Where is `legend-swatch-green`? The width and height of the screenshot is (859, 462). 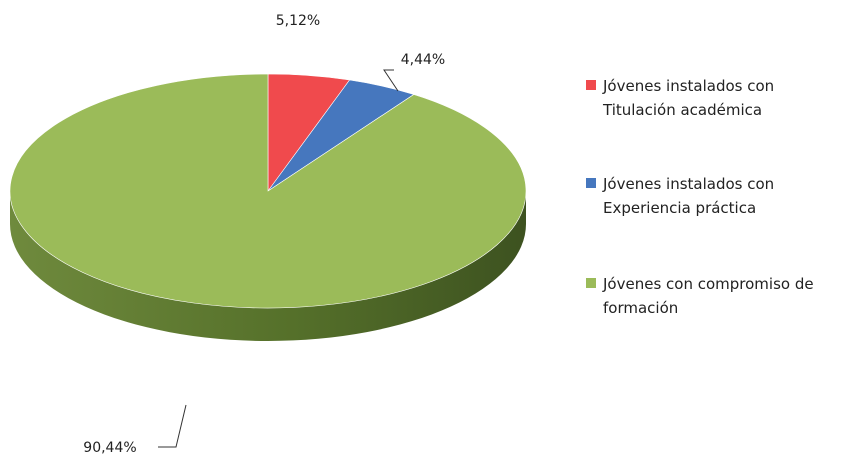 legend-swatch-green is located at coordinates (591, 283).